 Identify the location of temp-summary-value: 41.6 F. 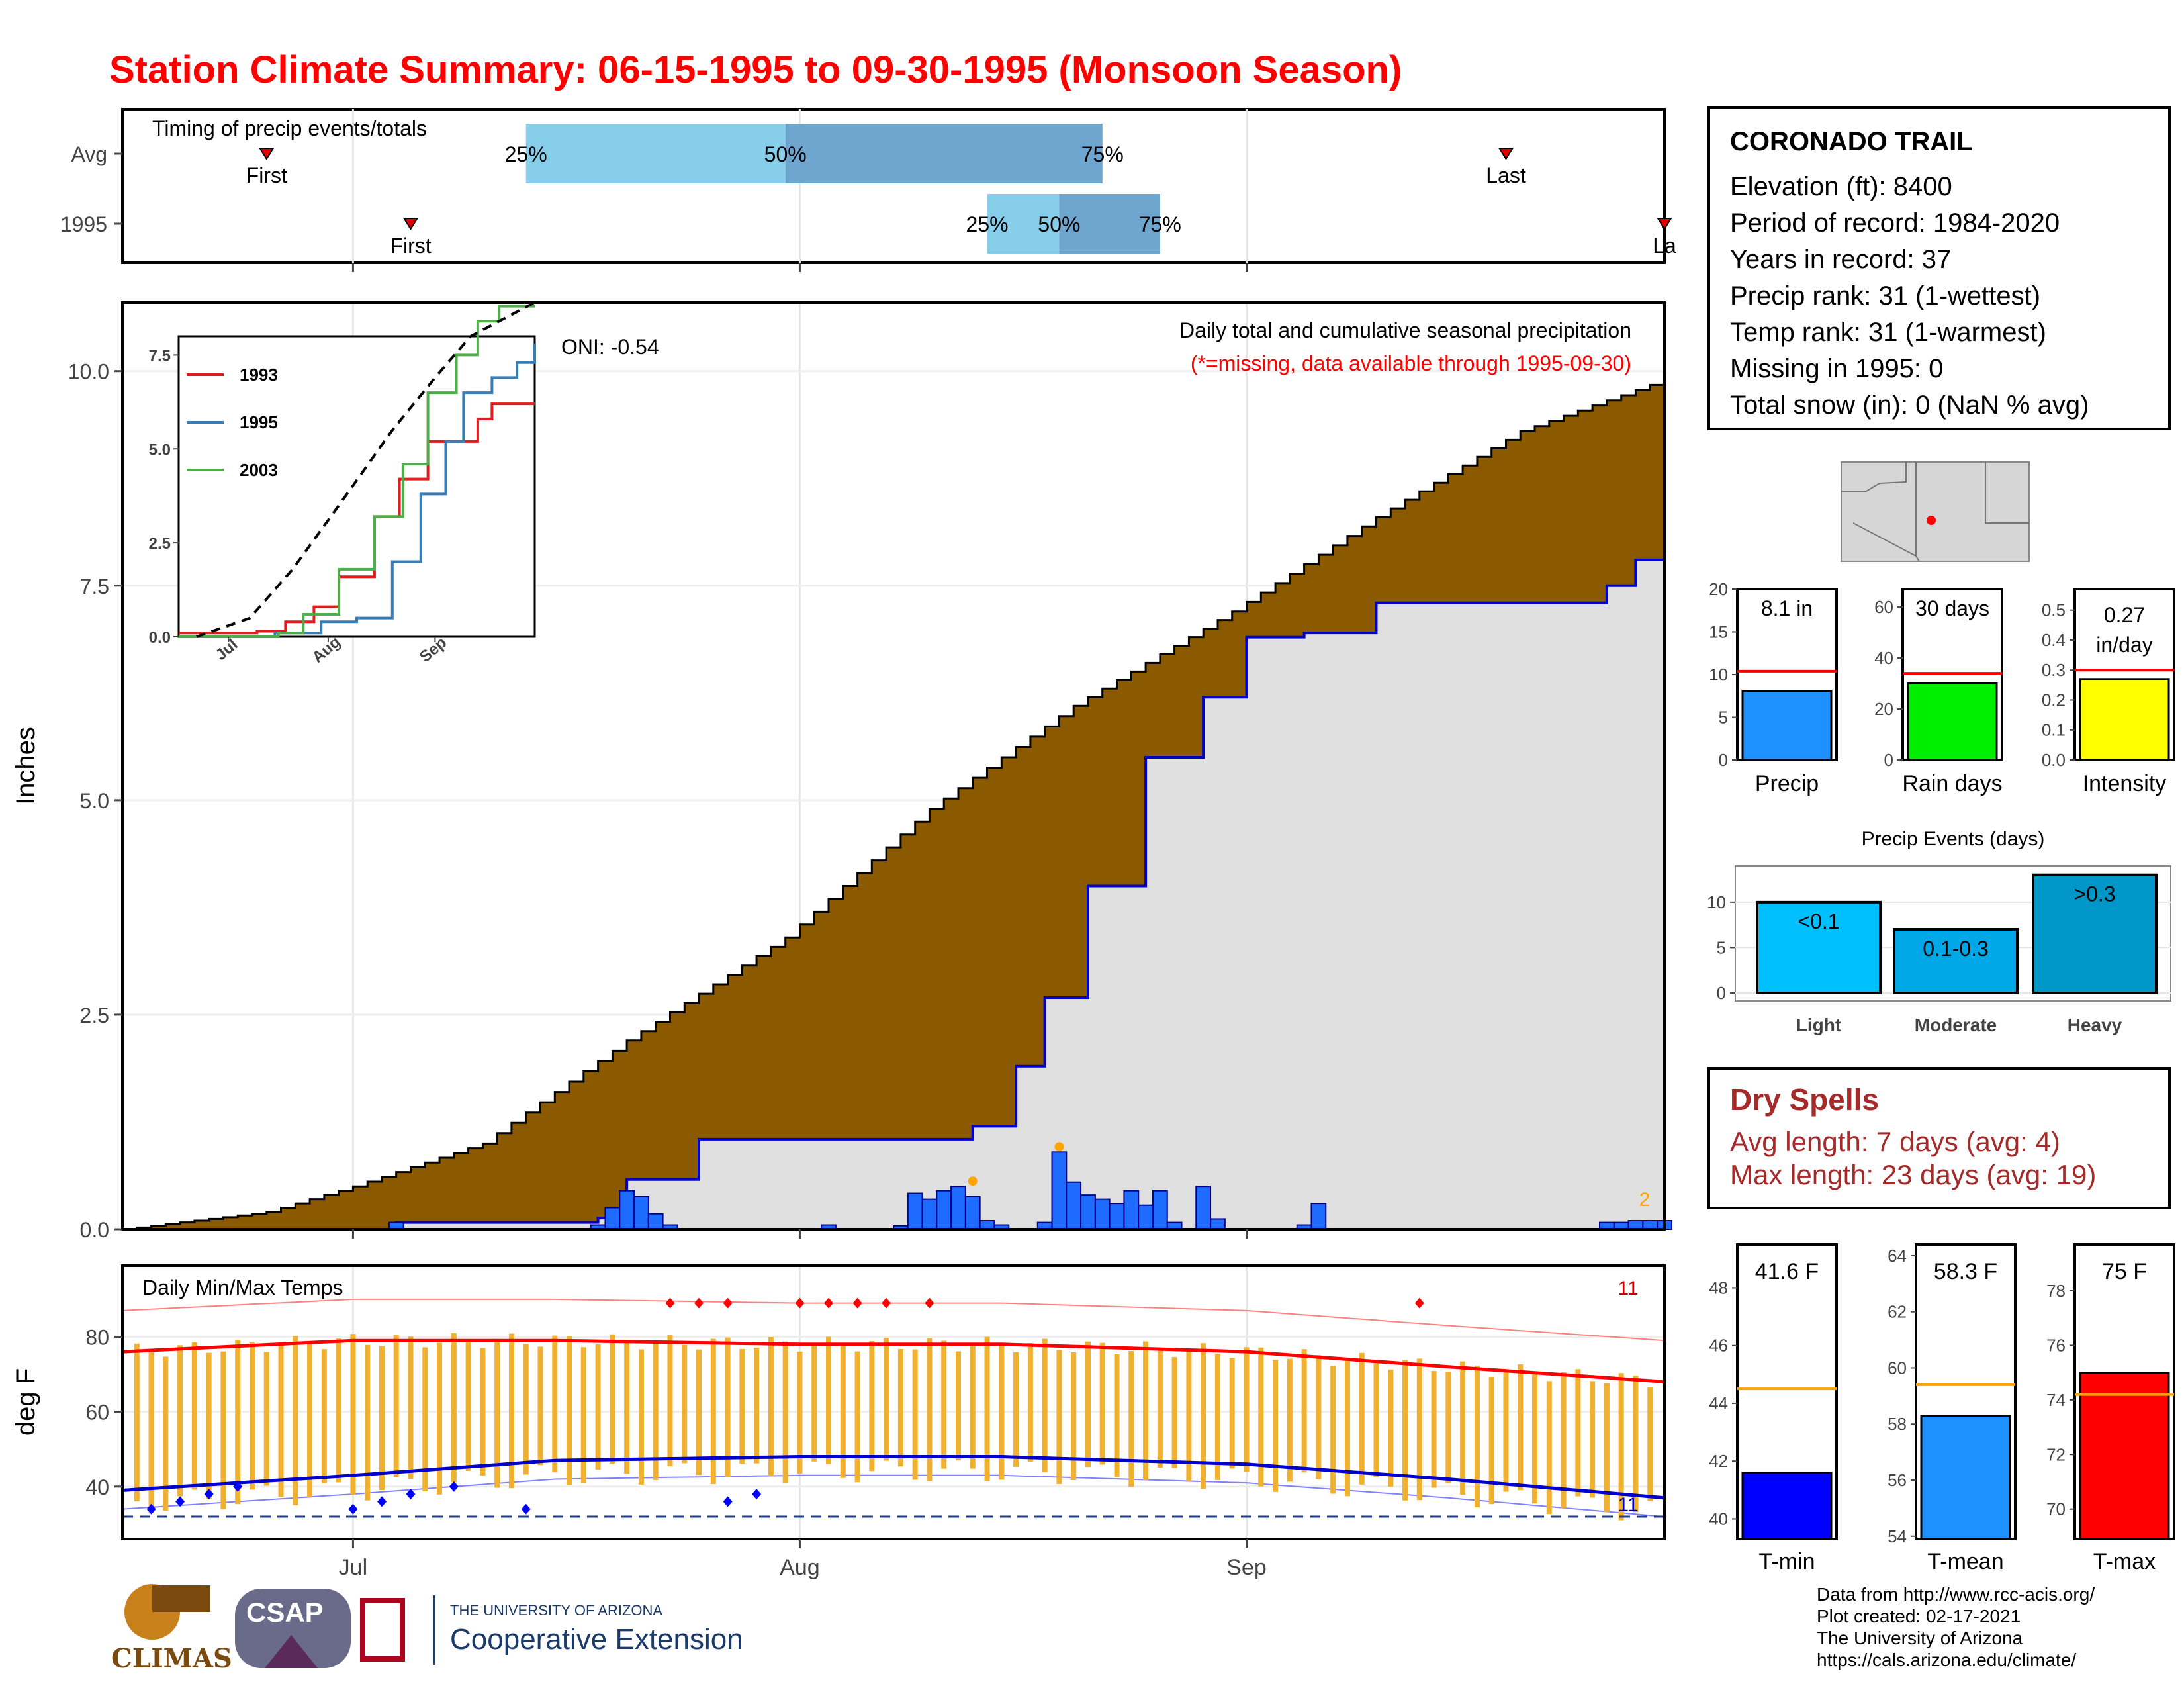
(1787, 1271).